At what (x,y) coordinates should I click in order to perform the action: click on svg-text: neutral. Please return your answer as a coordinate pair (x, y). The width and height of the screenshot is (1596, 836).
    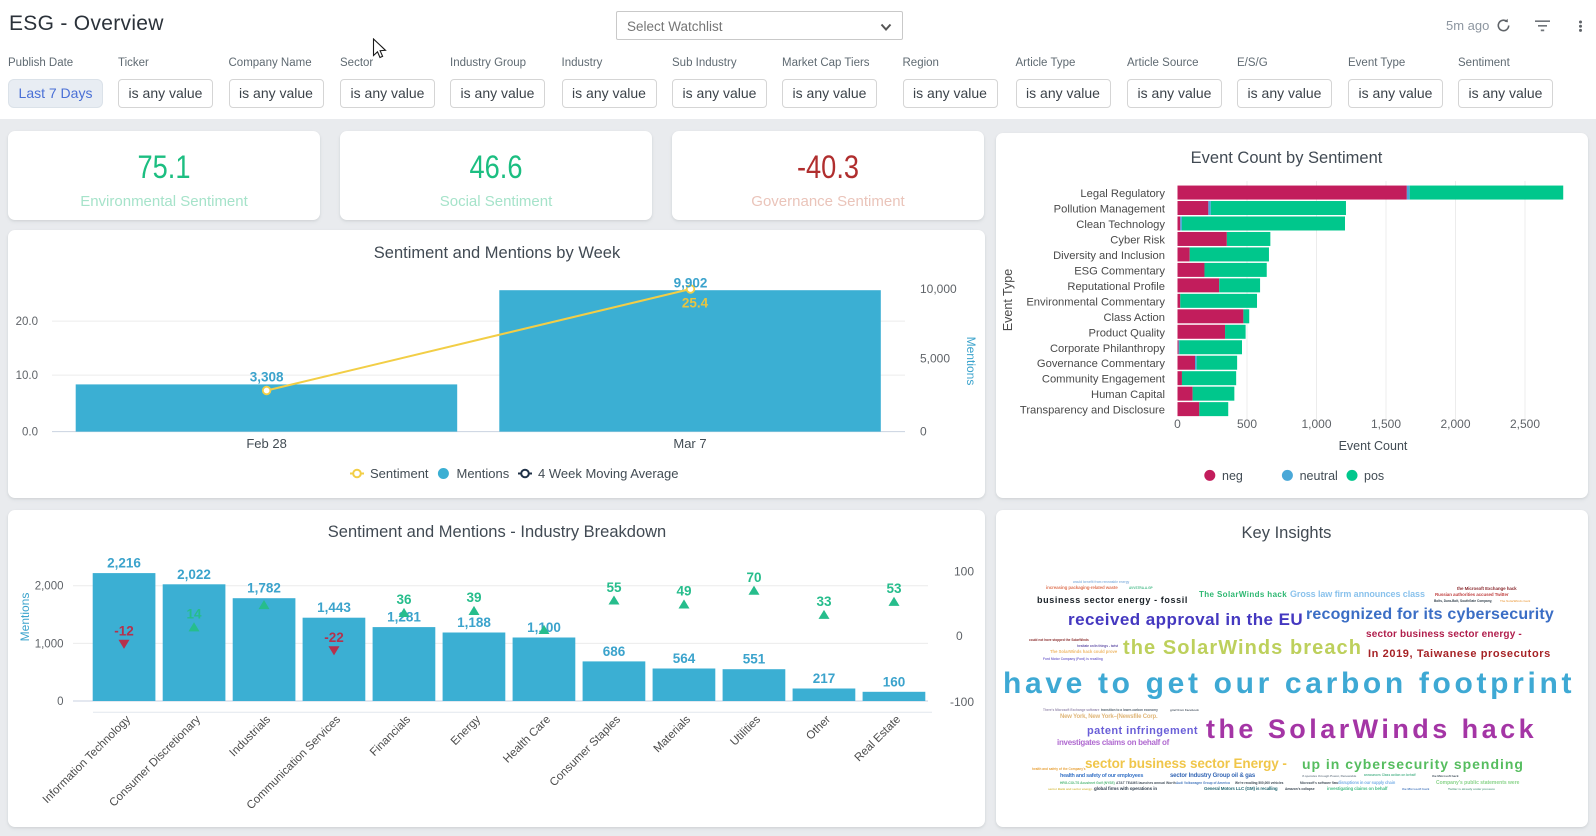
    Looking at the image, I should click on (1319, 476).